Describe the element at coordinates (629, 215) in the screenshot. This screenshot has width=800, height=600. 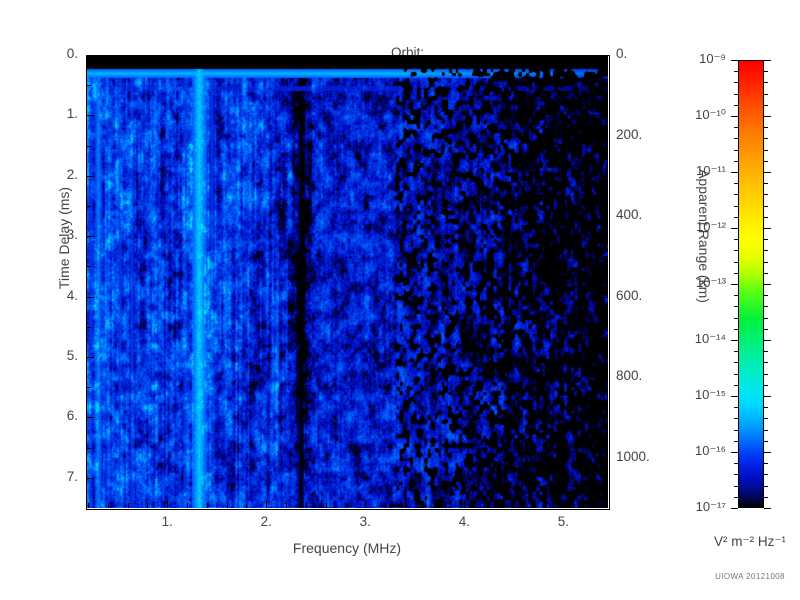
I see `y-right-tick-label: 400.` at that location.